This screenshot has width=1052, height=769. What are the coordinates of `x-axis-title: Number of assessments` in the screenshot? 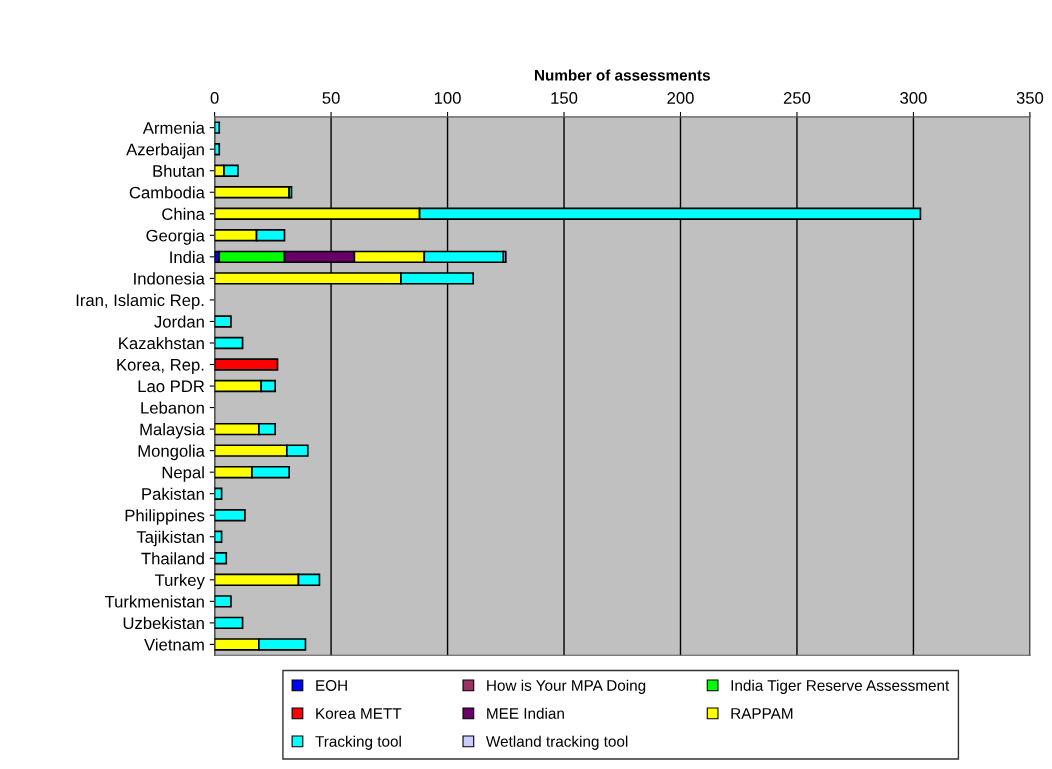 It's located at (622, 75).